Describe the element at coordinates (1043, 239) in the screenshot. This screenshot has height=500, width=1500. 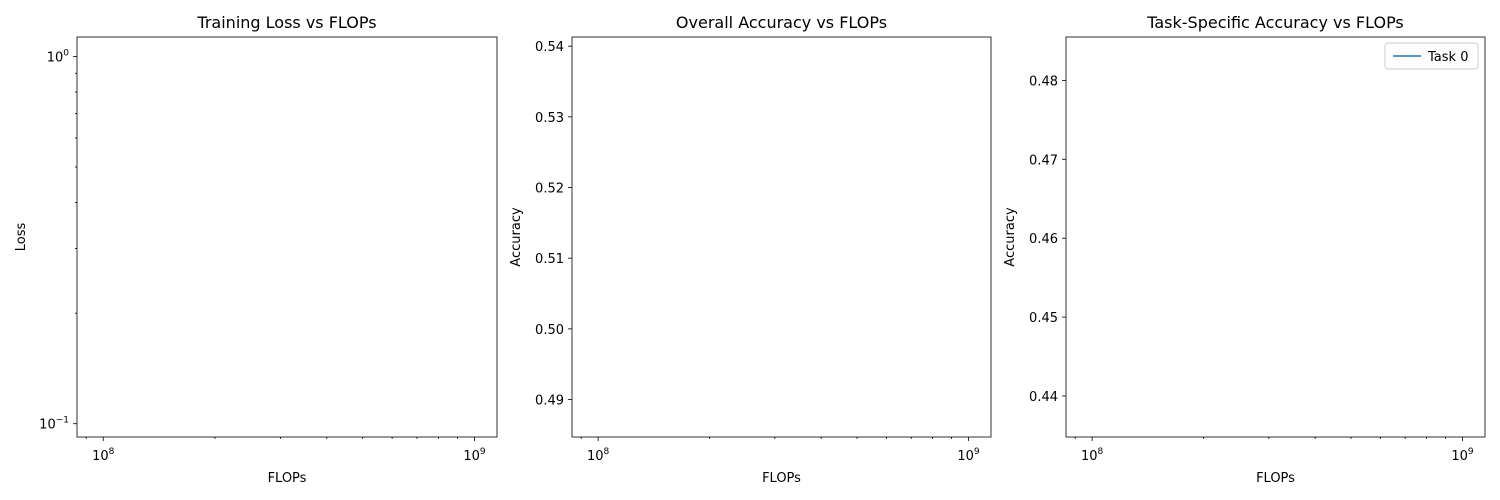
I see `y-tick-label: 0.46` at that location.